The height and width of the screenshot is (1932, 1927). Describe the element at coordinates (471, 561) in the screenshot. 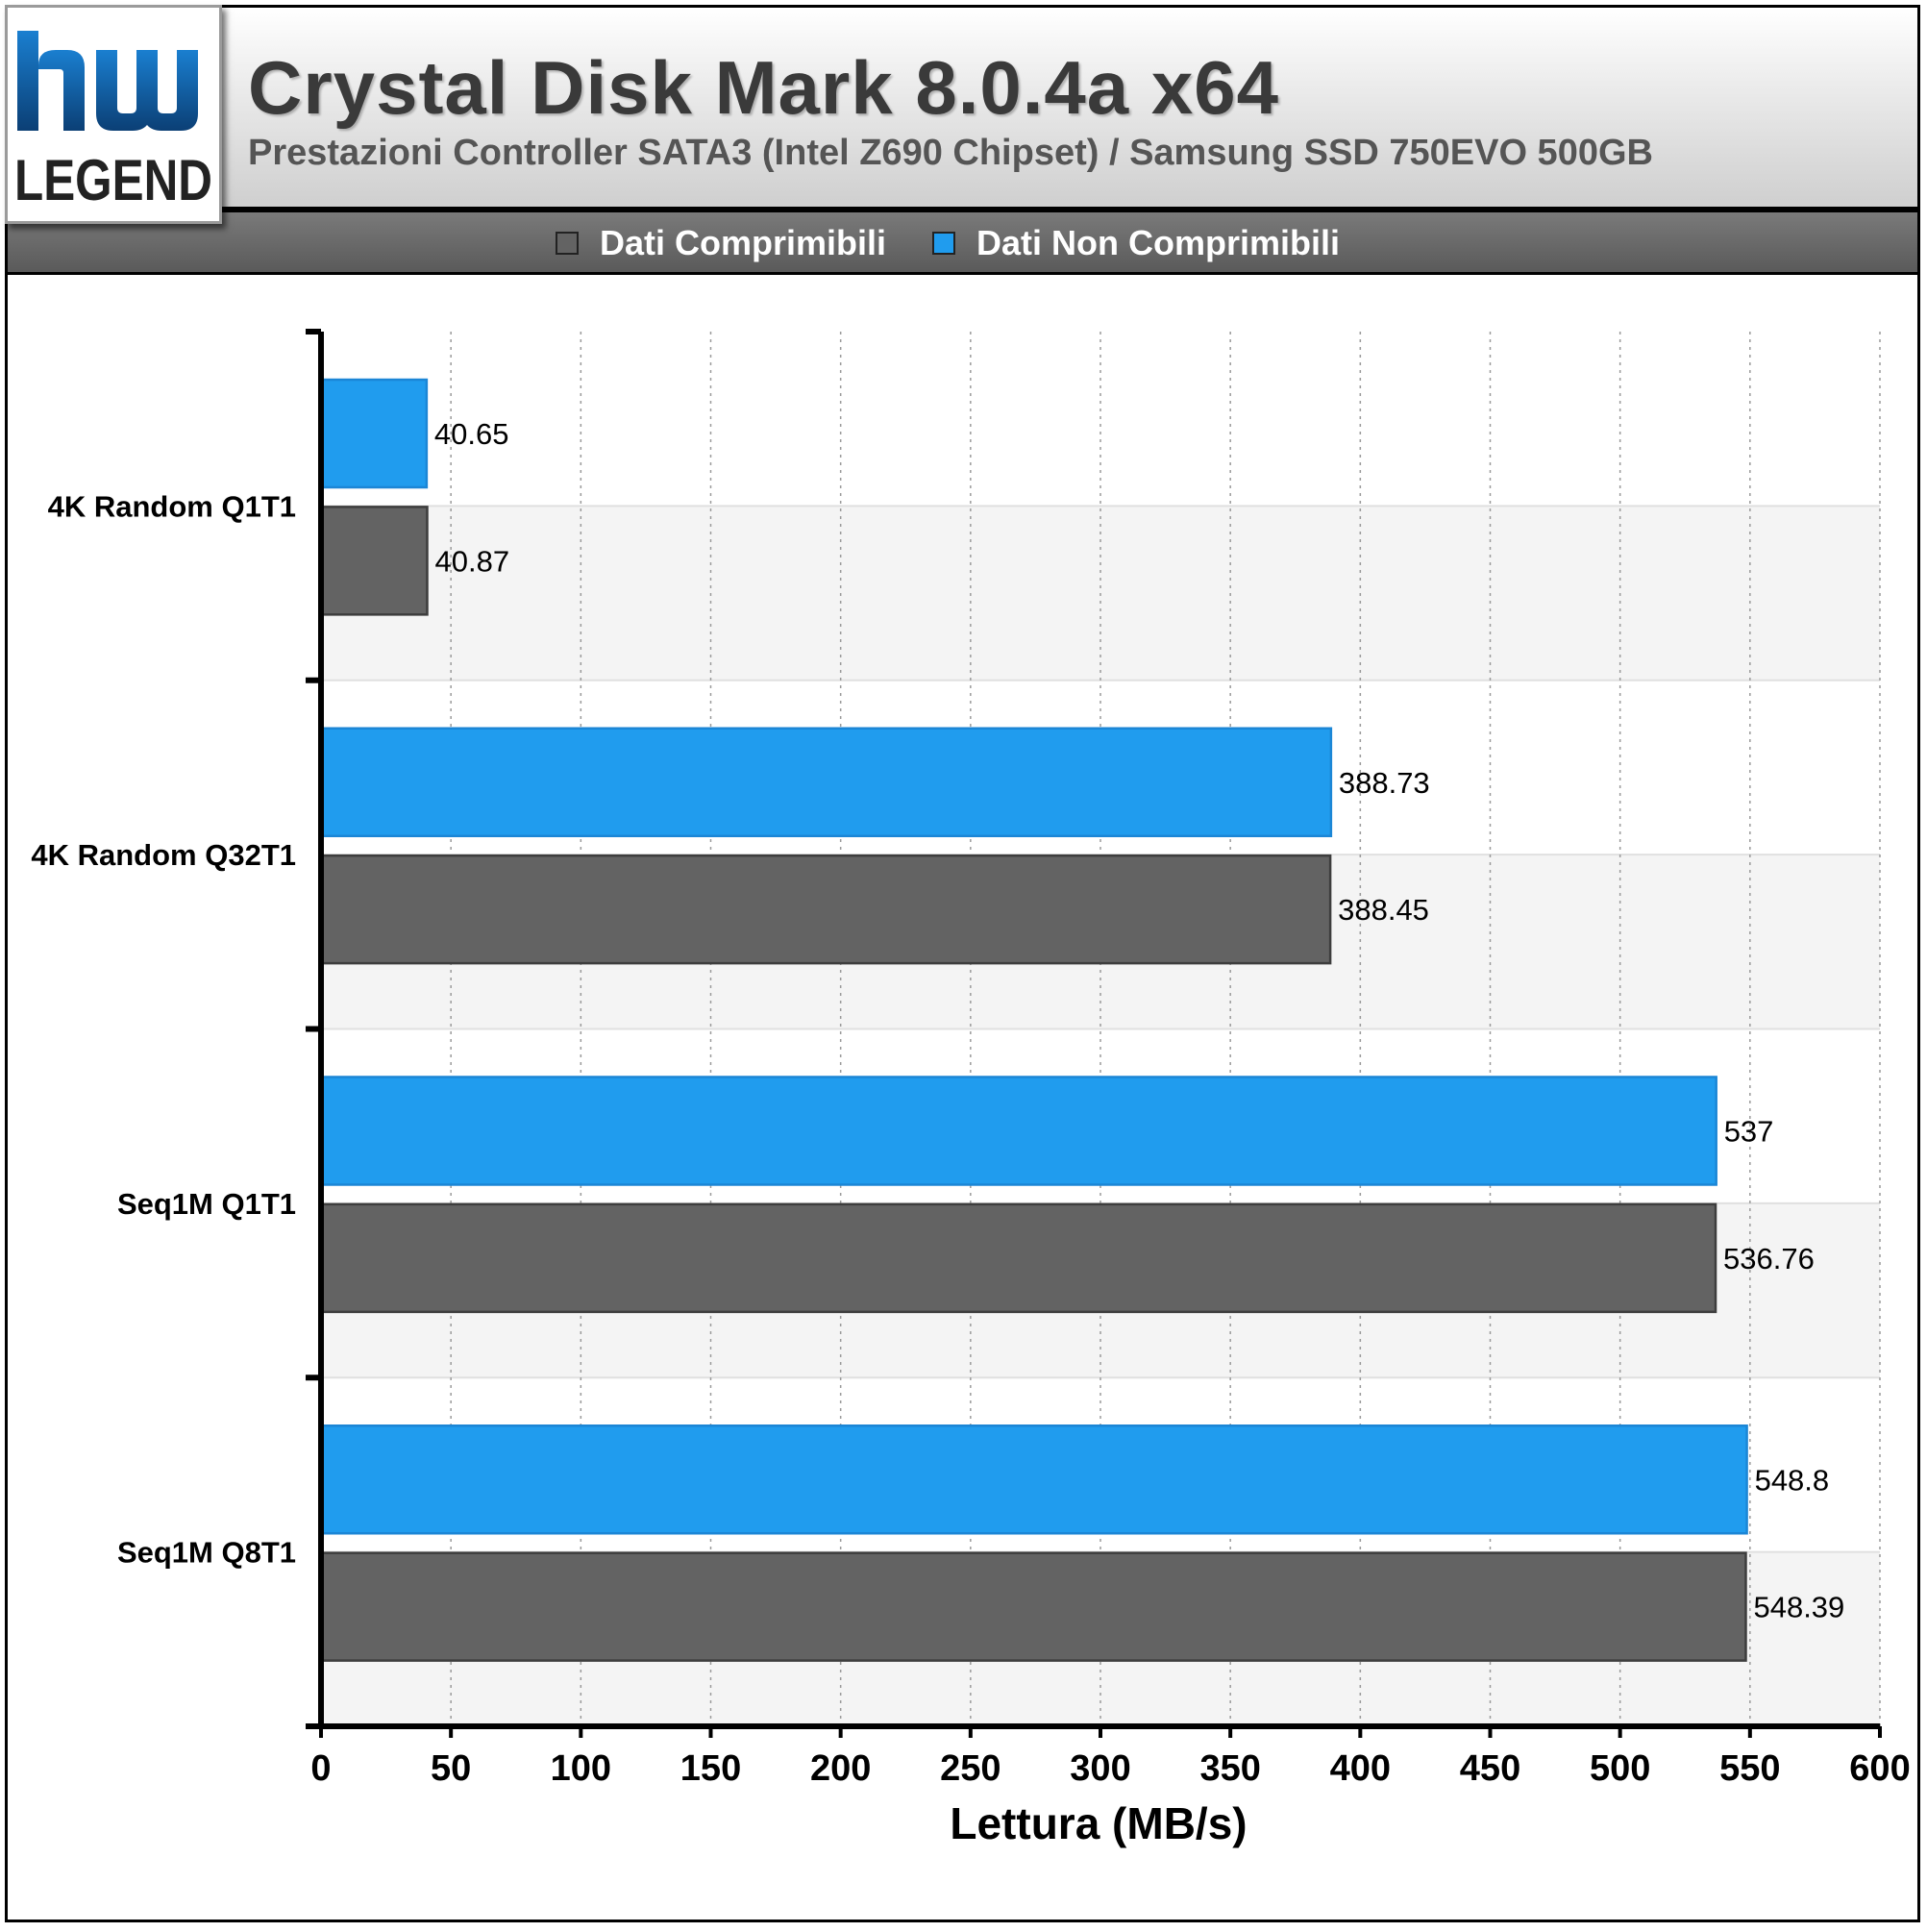

I see `data-label: 40.87` at that location.